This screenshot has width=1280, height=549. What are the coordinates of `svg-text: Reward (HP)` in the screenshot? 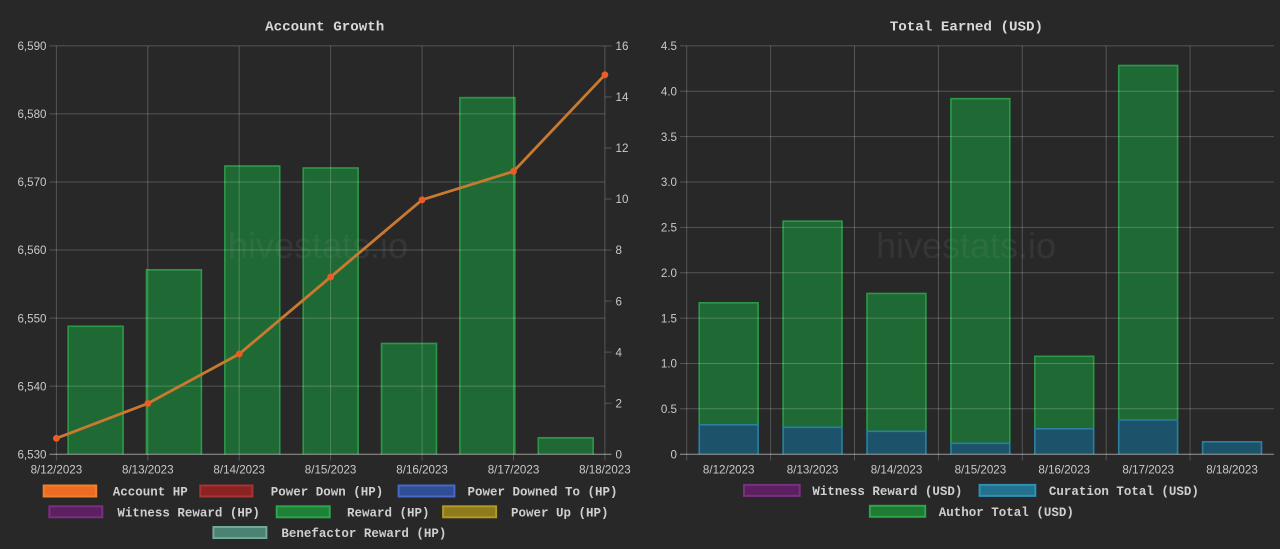 It's located at (388, 513).